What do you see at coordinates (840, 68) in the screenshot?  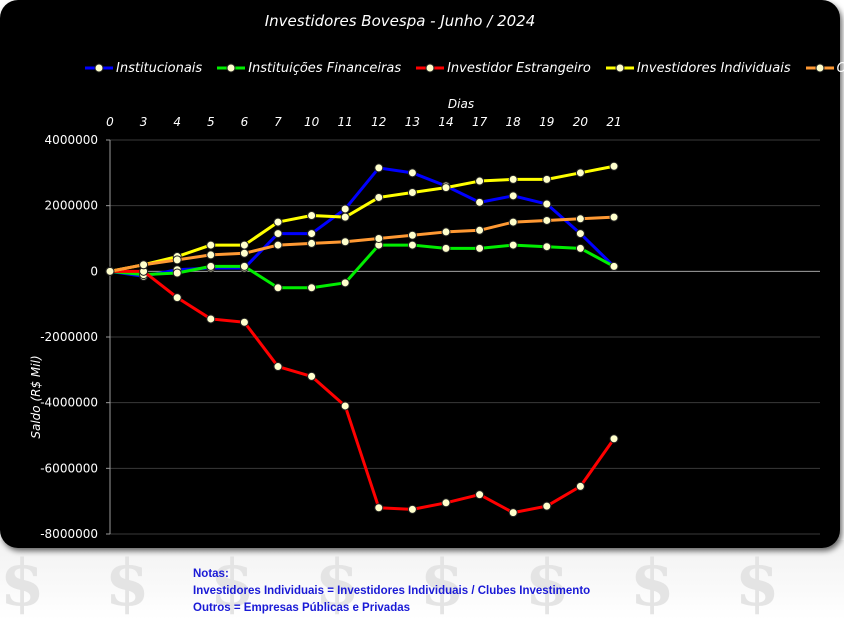 I see `legend-label: Outros` at bounding box center [840, 68].